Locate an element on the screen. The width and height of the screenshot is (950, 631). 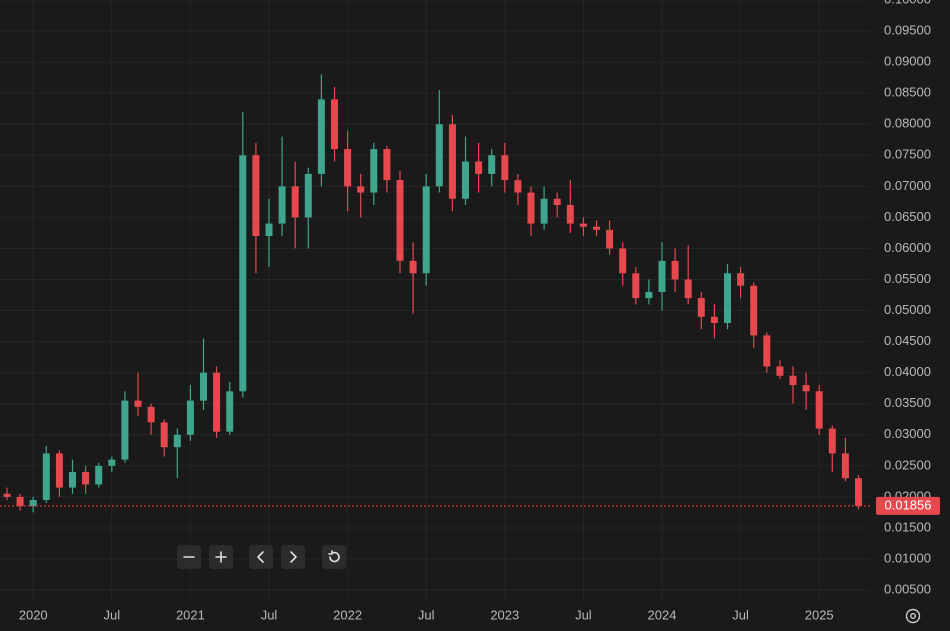
y-tick-label: 0.05500 is located at coordinates (907, 278).